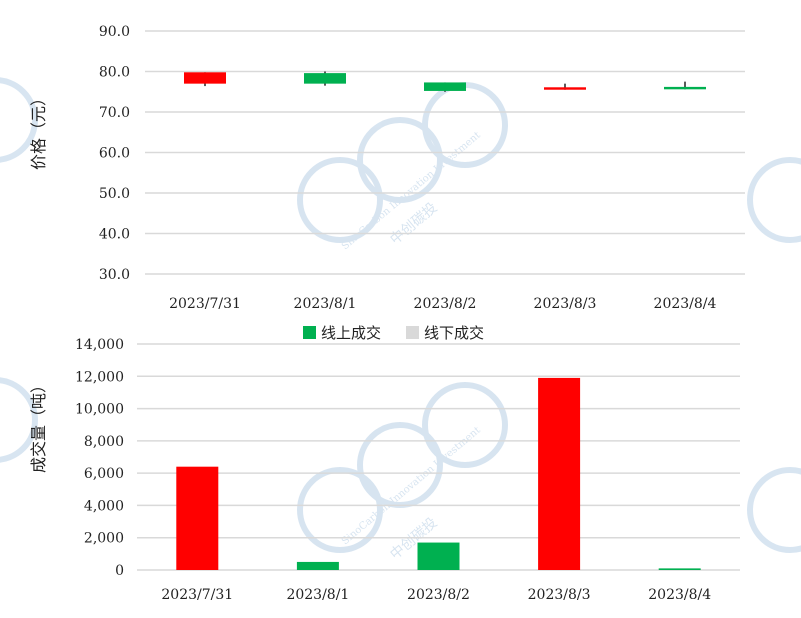  Describe the element at coordinates (411, 486) in the screenshot. I see `watermark-text-bottom: SinoCarbon Innovation Investment` at that location.